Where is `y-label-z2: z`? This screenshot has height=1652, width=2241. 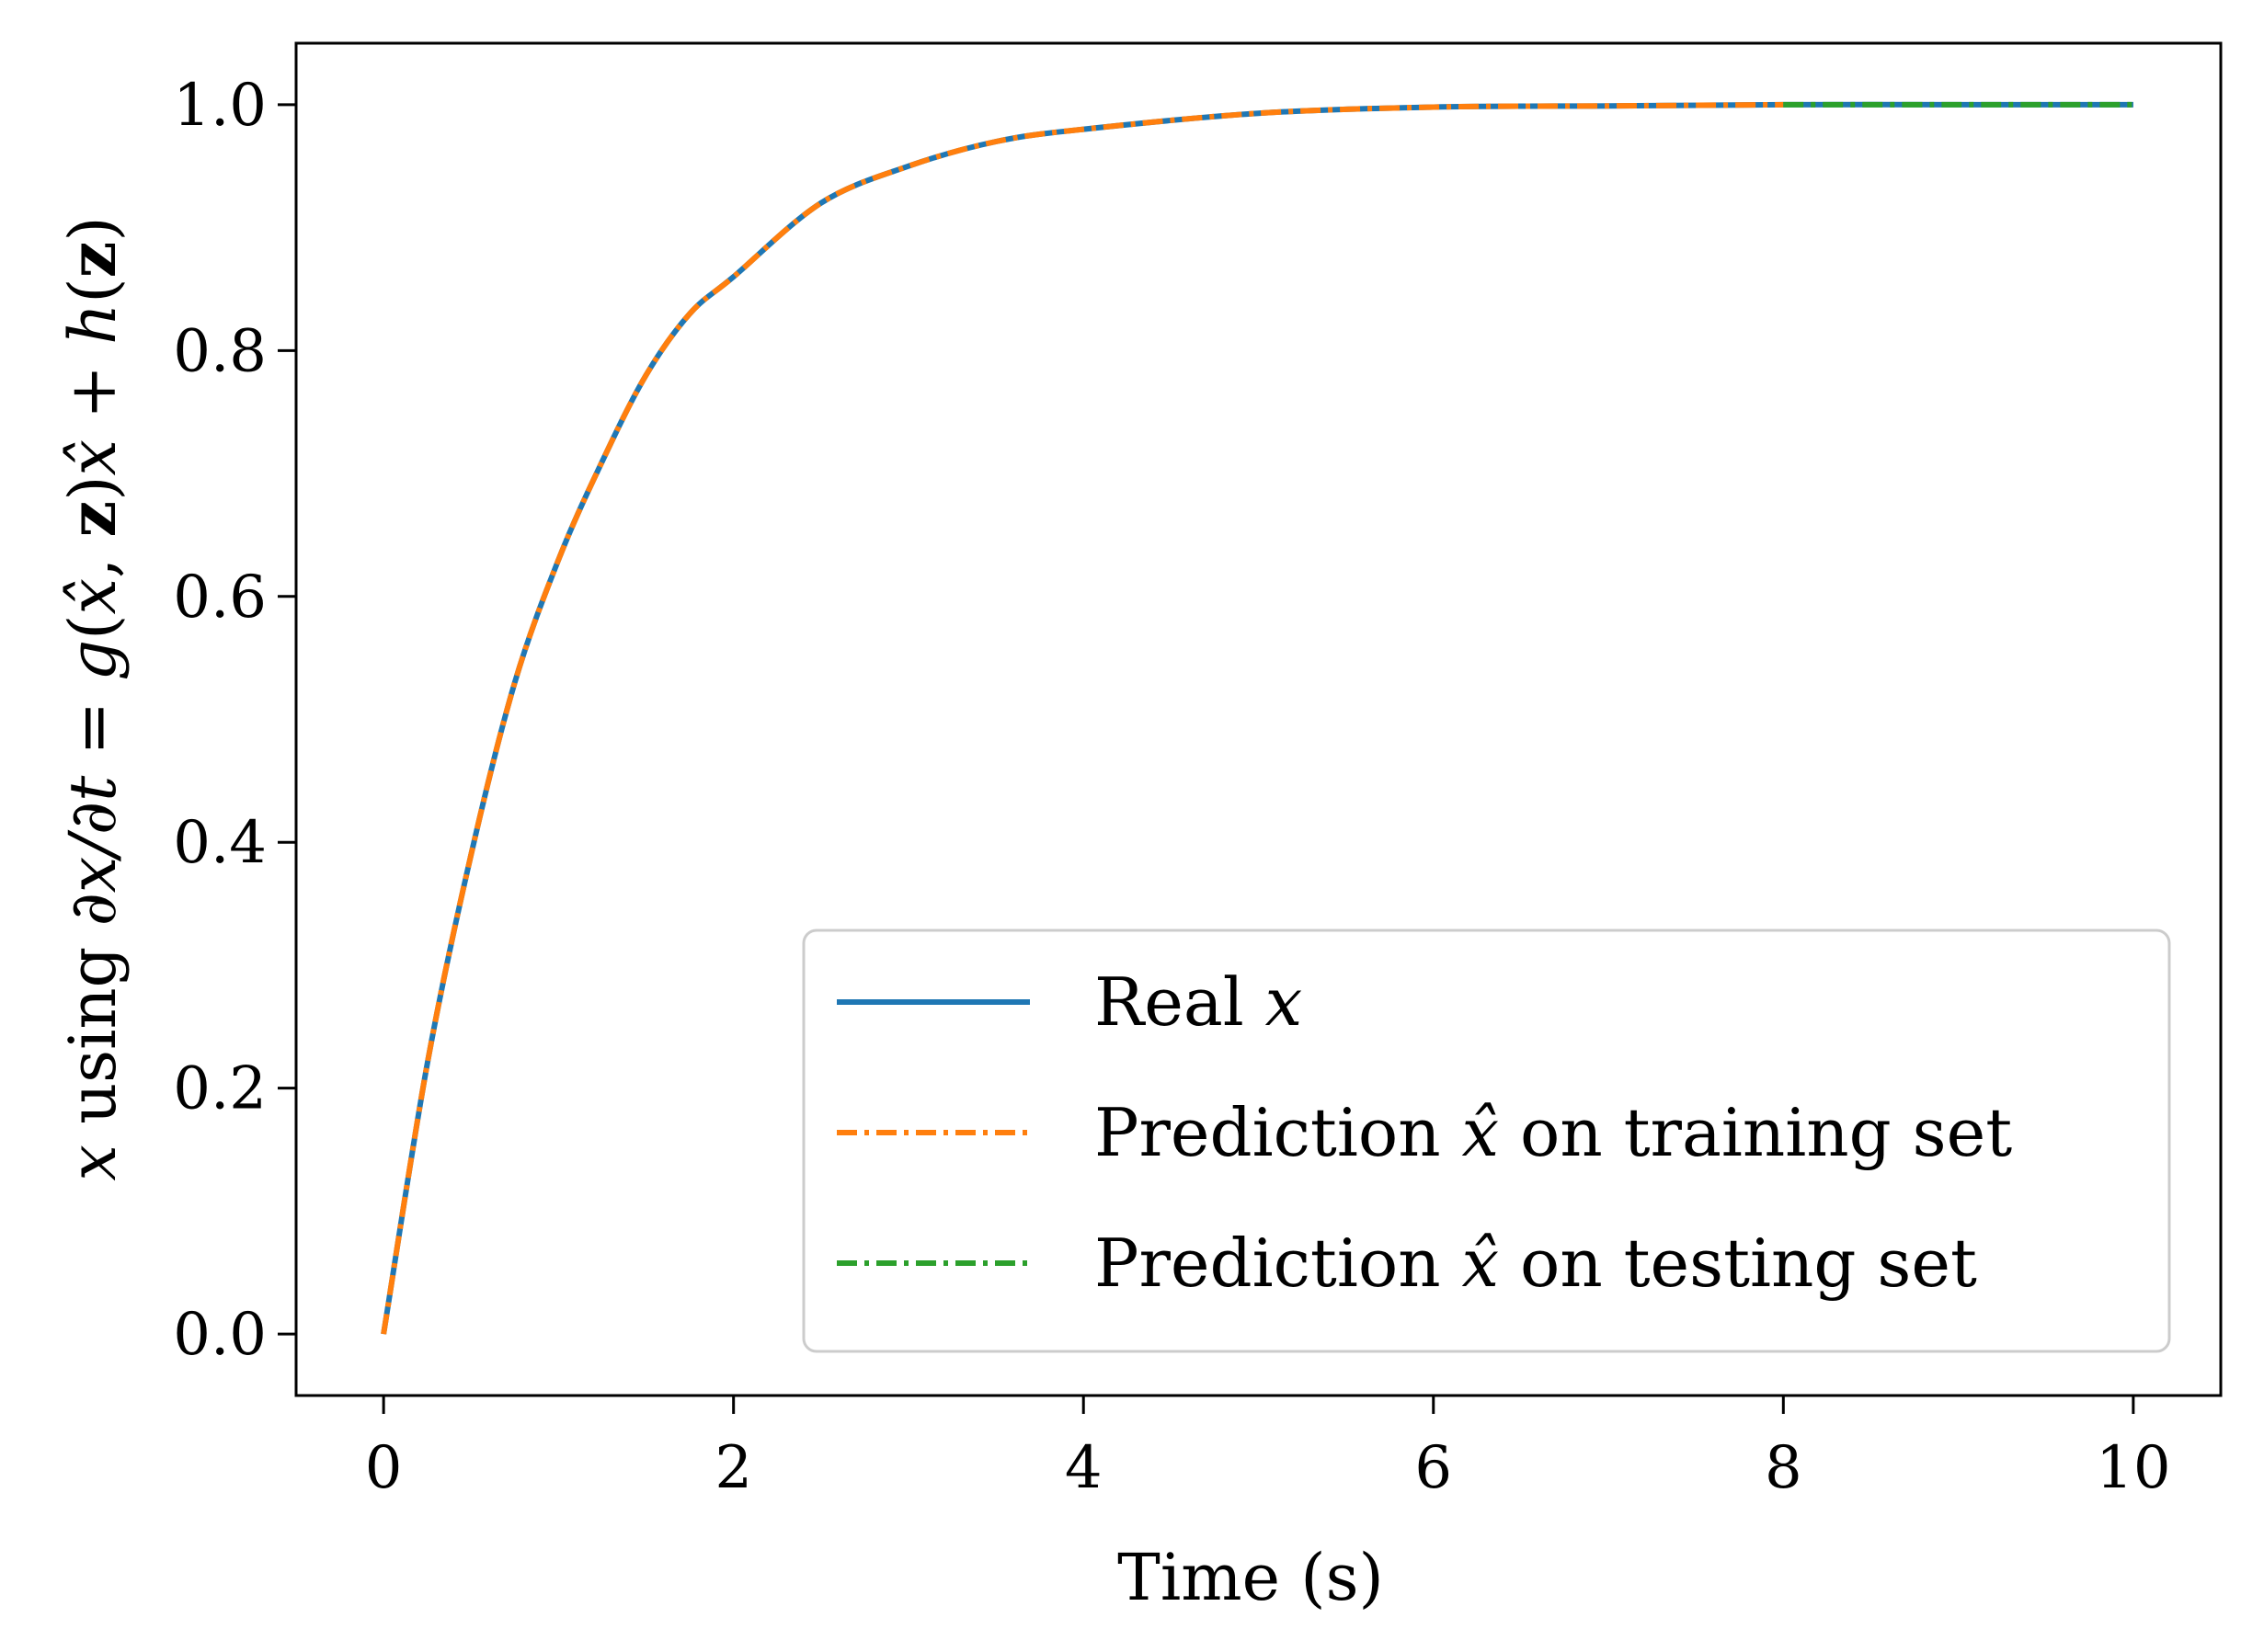
y-label-z2: z is located at coordinates (92, 260).